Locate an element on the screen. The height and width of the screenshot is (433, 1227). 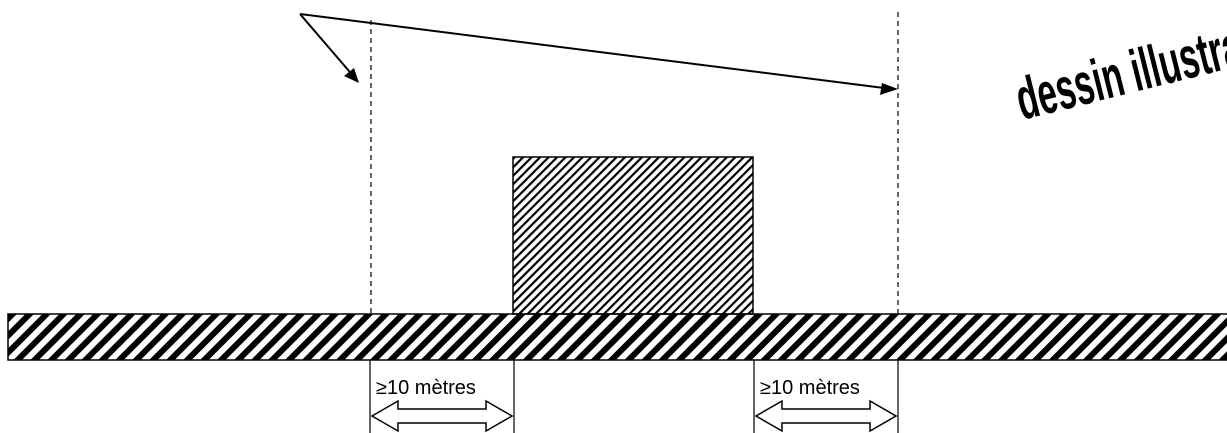
building is located at coordinates (633, 235).